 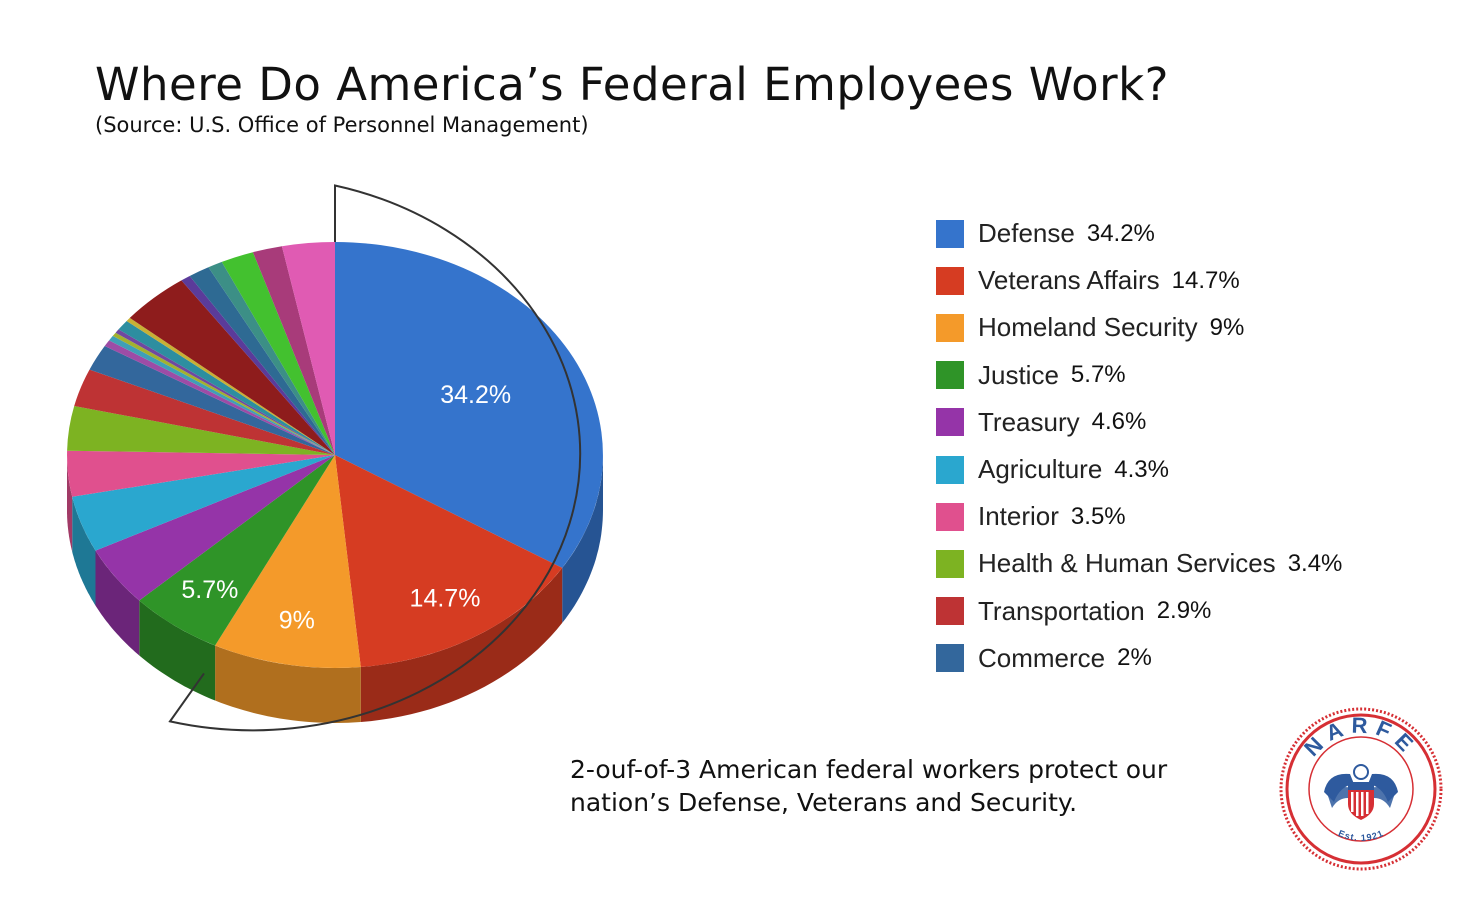 I want to click on pie-slice-labels: 34.2% 14.7% 9% 5.7%, so click(x=346, y=507).